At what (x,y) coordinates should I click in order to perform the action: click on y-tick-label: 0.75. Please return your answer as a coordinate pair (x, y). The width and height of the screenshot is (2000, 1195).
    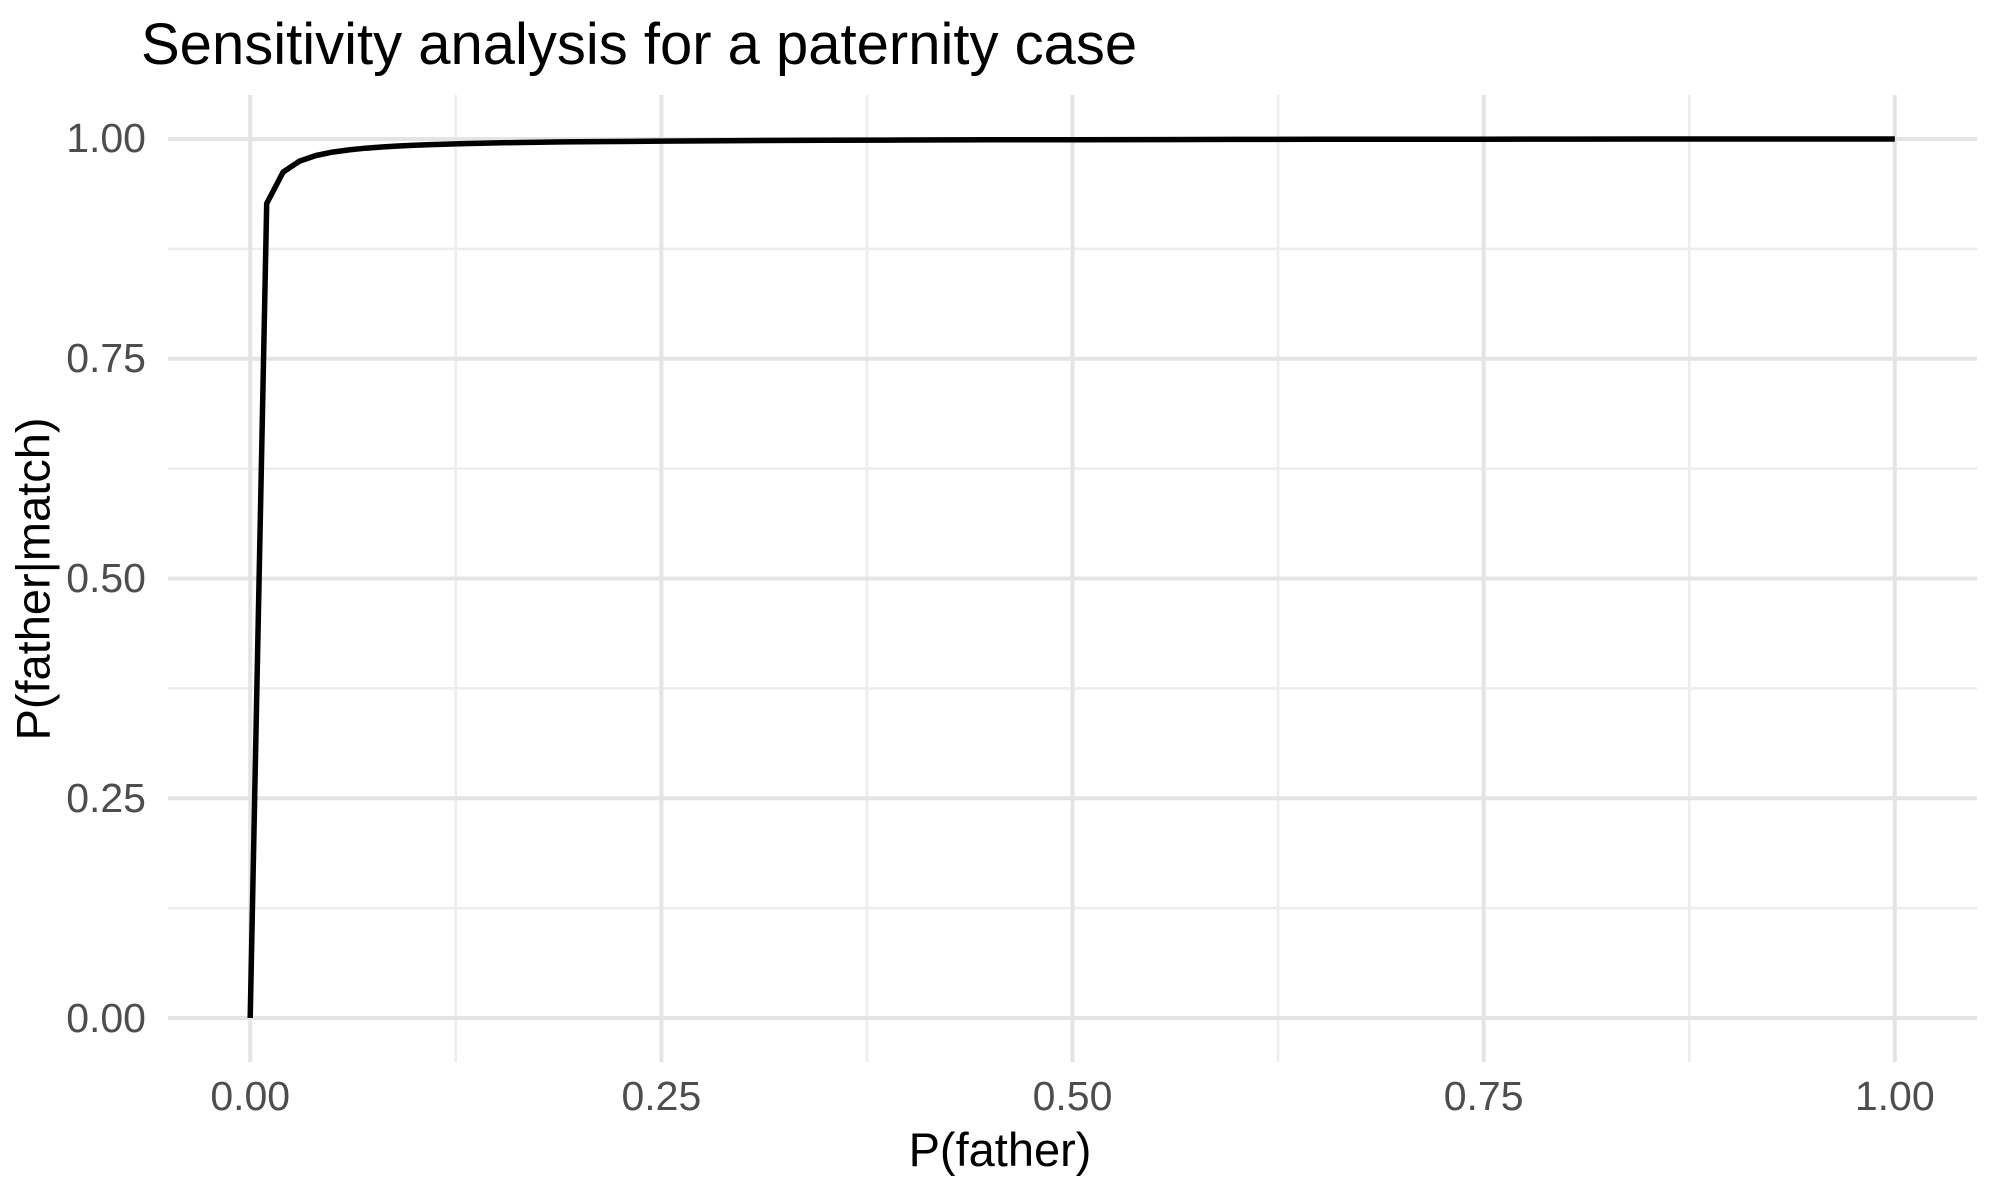
    Looking at the image, I should click on (106, 358).